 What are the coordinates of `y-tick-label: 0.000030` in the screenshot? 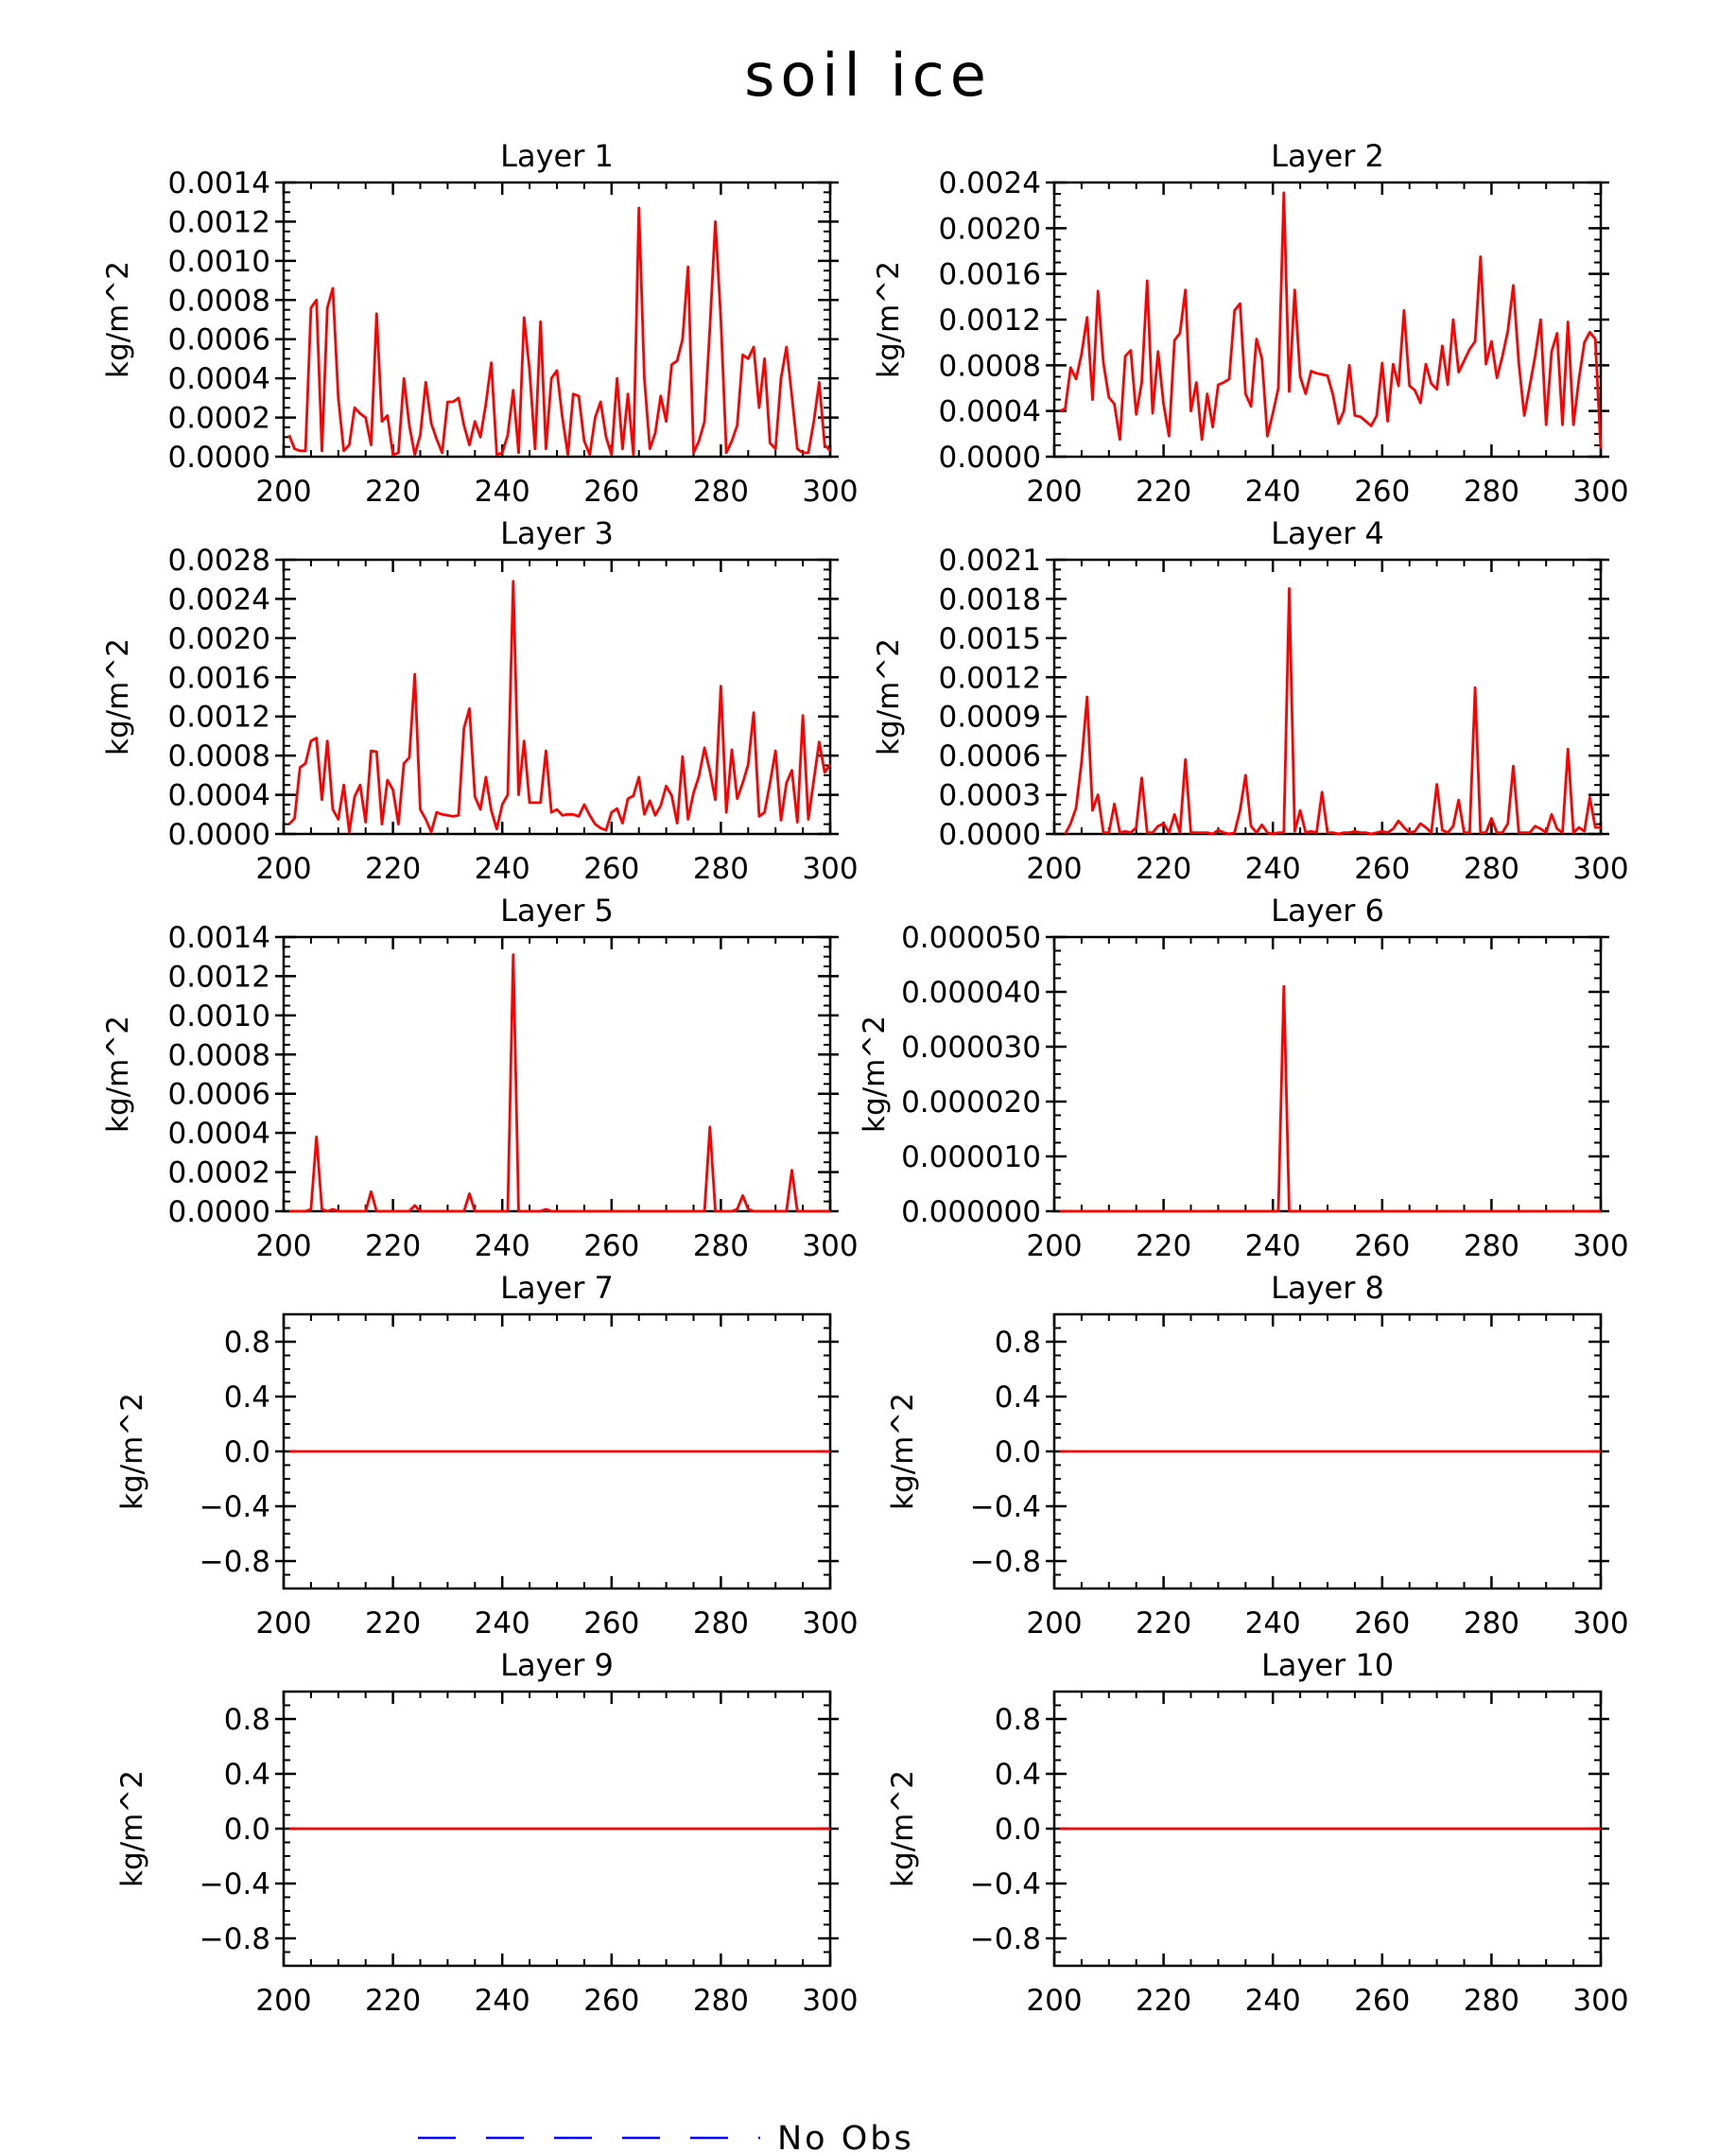 It's located at (971, 1048).